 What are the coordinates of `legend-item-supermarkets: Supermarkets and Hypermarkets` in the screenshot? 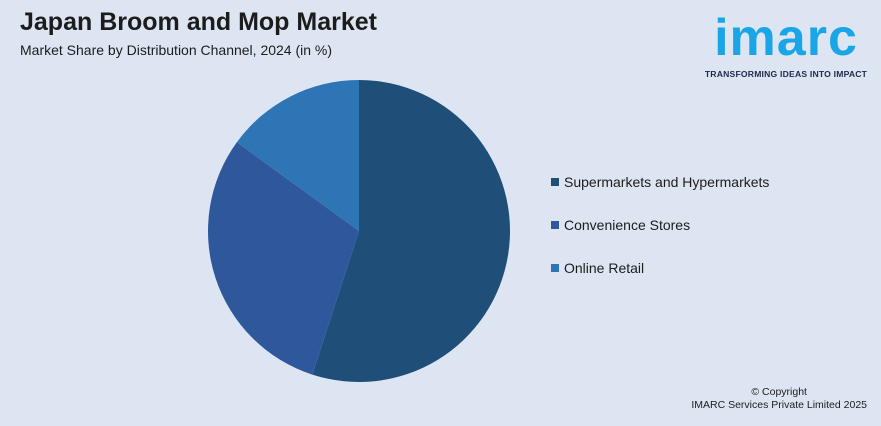 It's located at (660, 182).